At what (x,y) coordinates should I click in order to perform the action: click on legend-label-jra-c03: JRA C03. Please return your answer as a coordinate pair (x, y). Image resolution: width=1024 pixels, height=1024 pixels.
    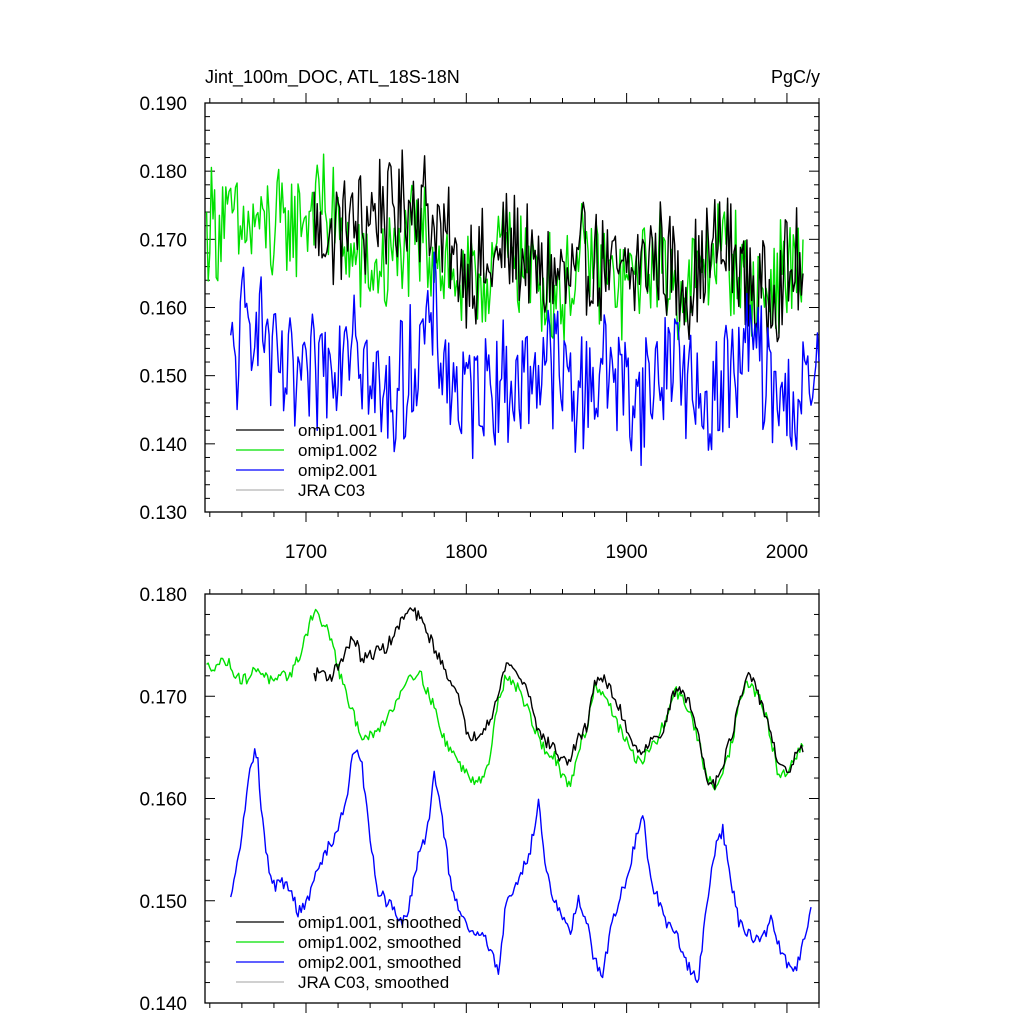
    Looking at the image, I should click on (331, 490).